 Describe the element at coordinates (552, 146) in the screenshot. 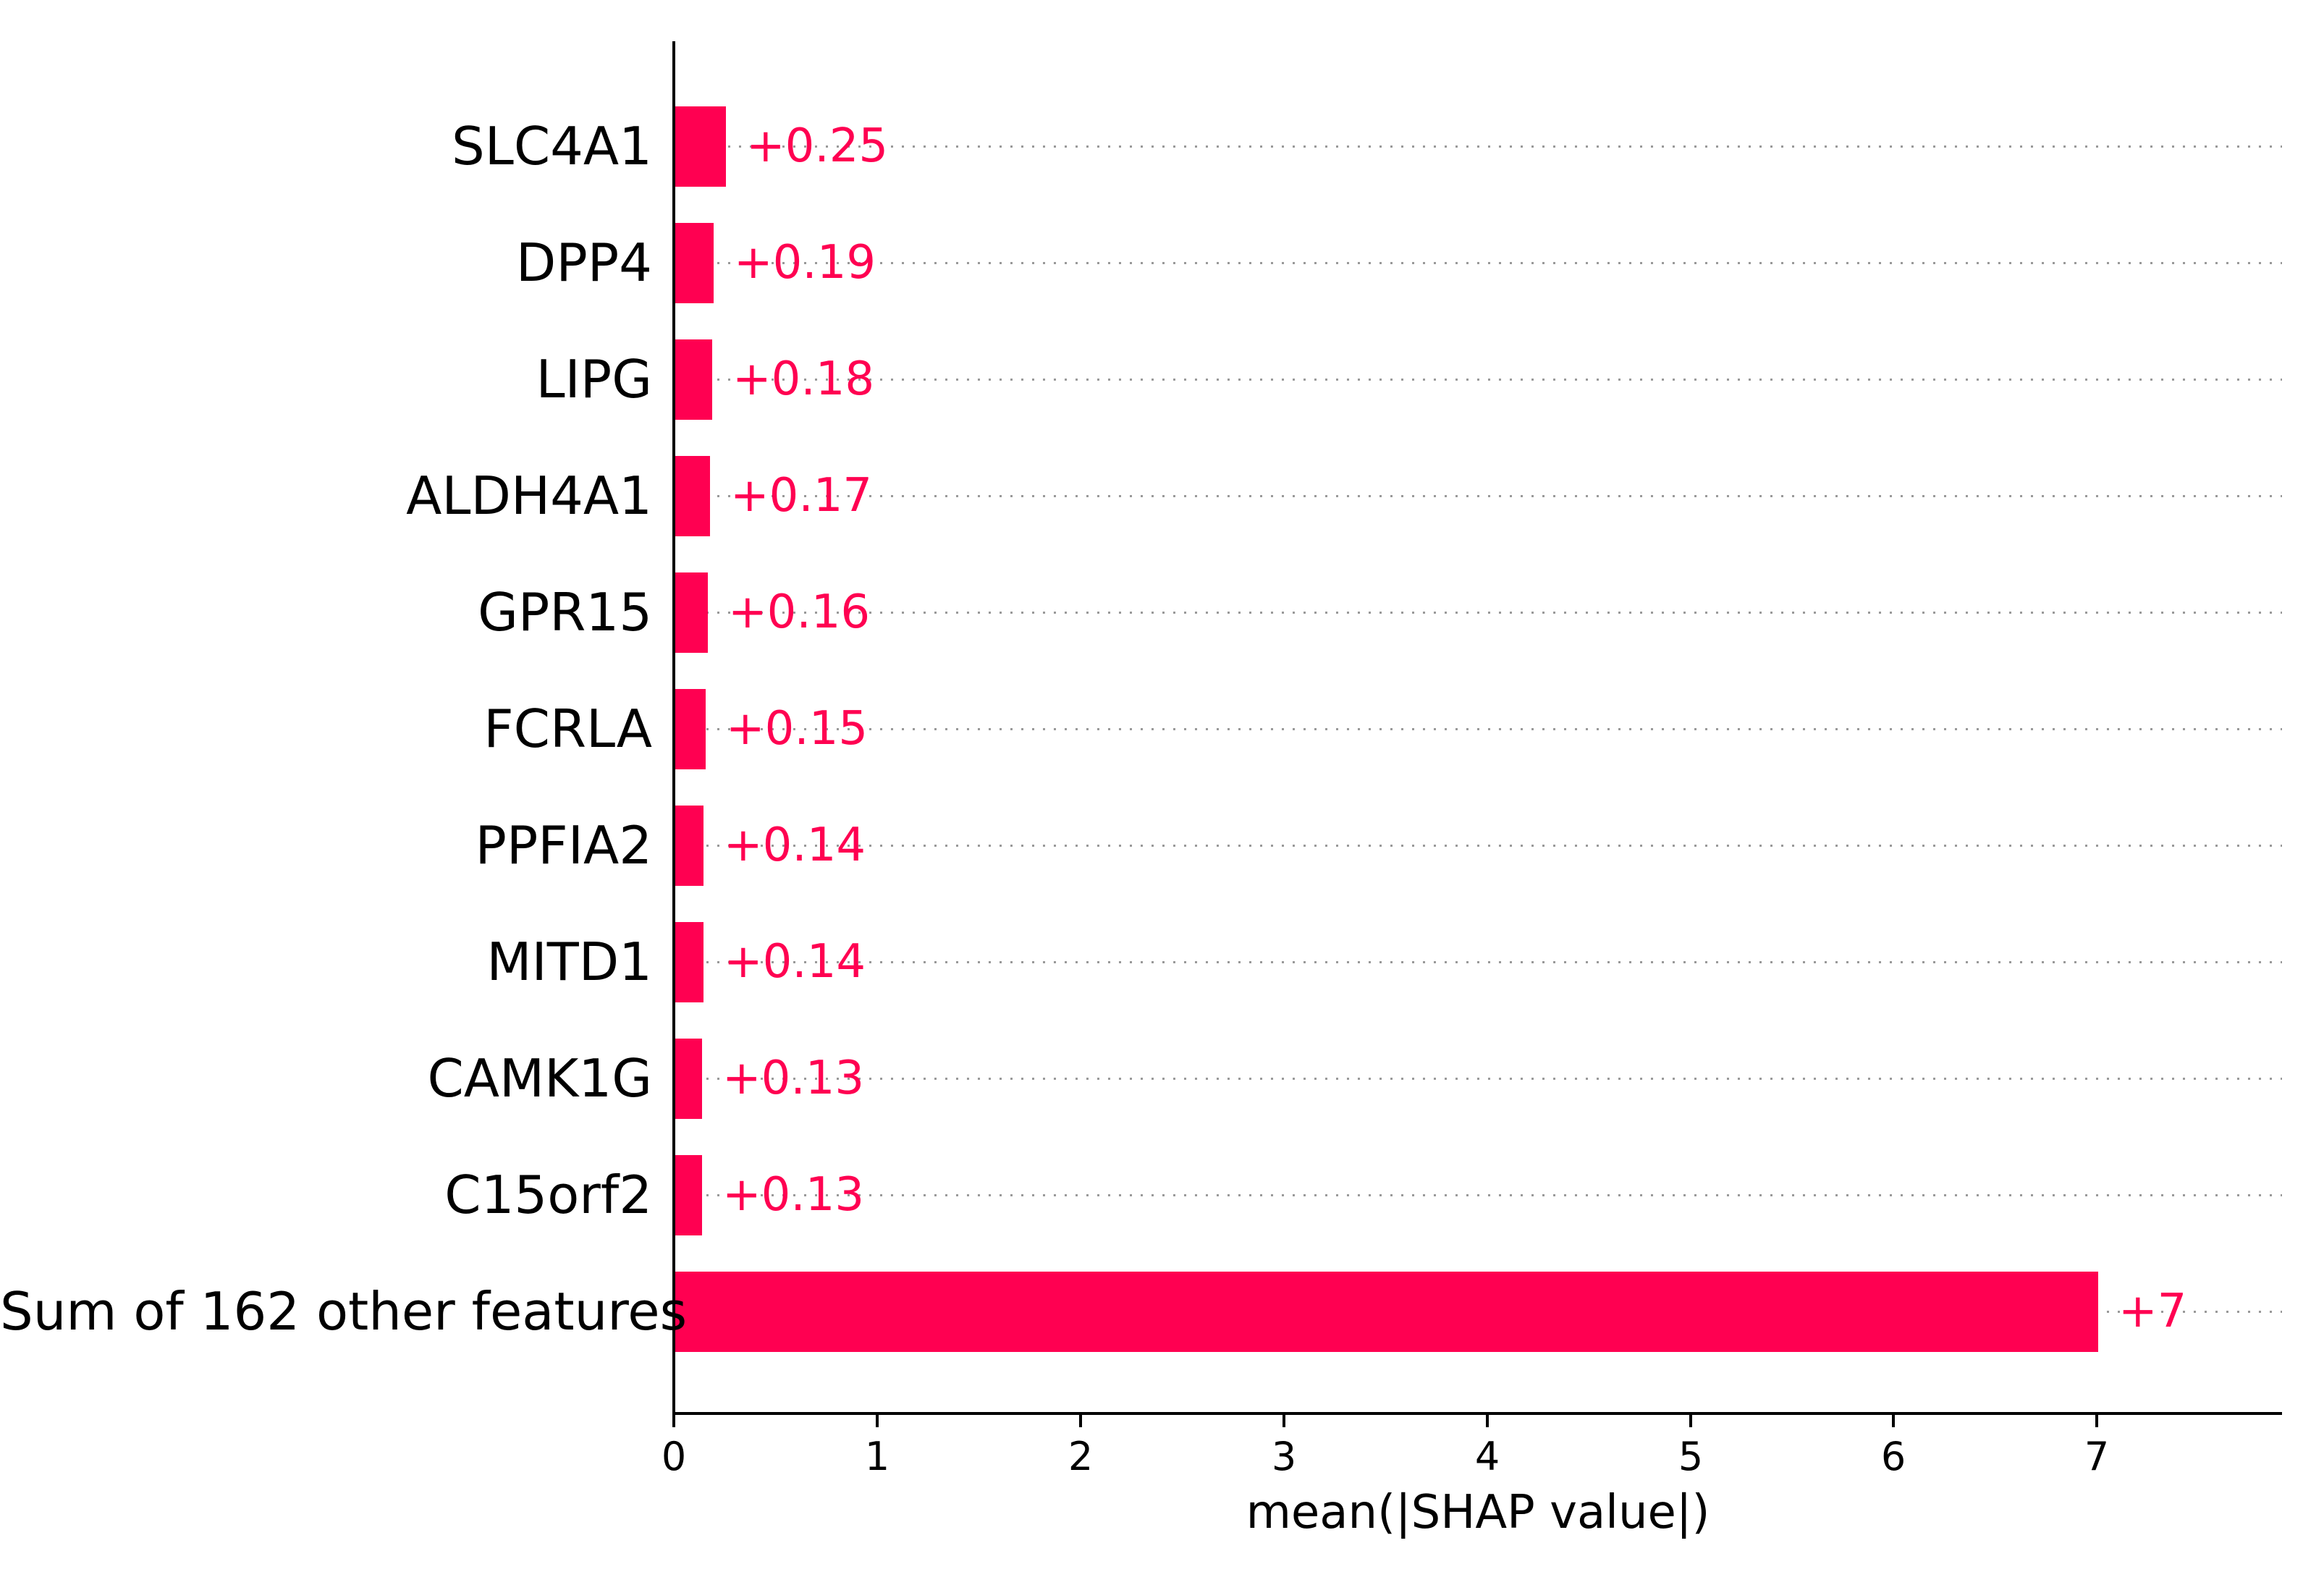

I see `category-label: SLC4A1` at that location.